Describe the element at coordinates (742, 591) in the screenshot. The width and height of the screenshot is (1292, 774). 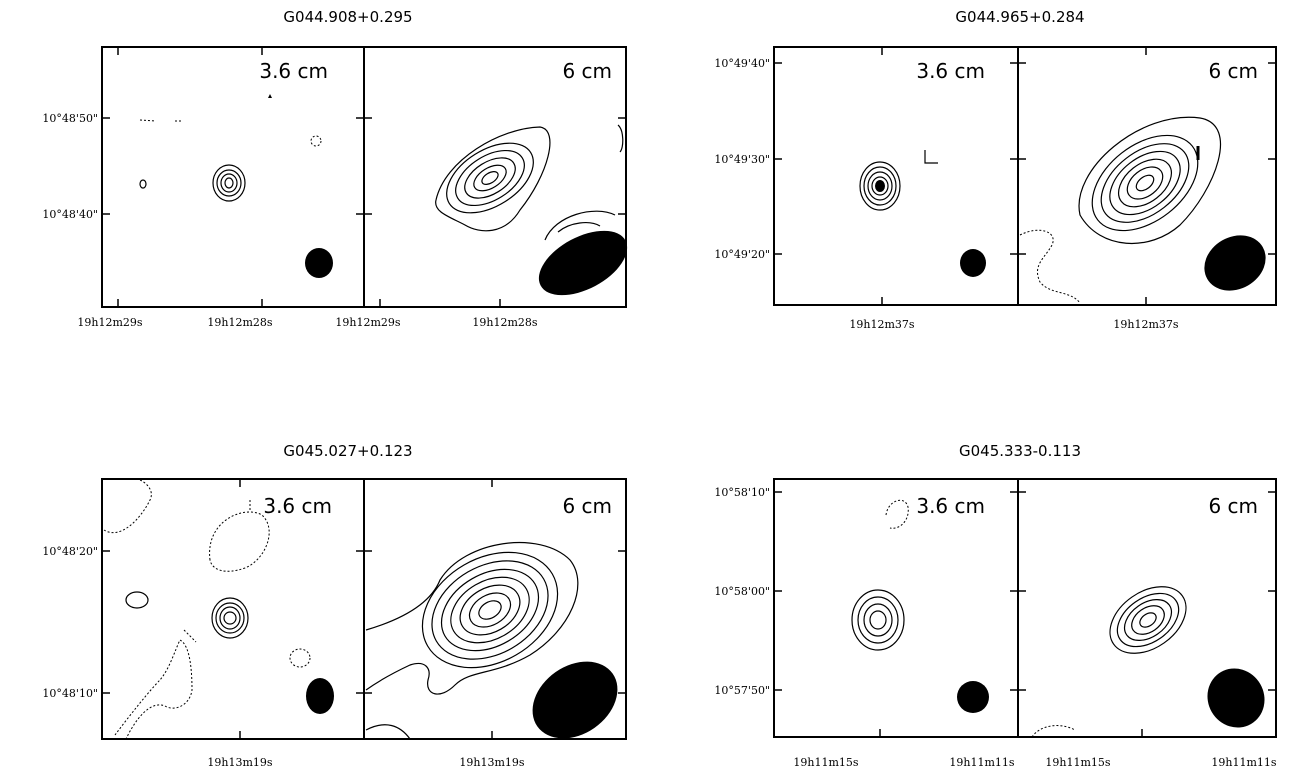
I see `dec-tick-label: 10°58'00"` at that location.